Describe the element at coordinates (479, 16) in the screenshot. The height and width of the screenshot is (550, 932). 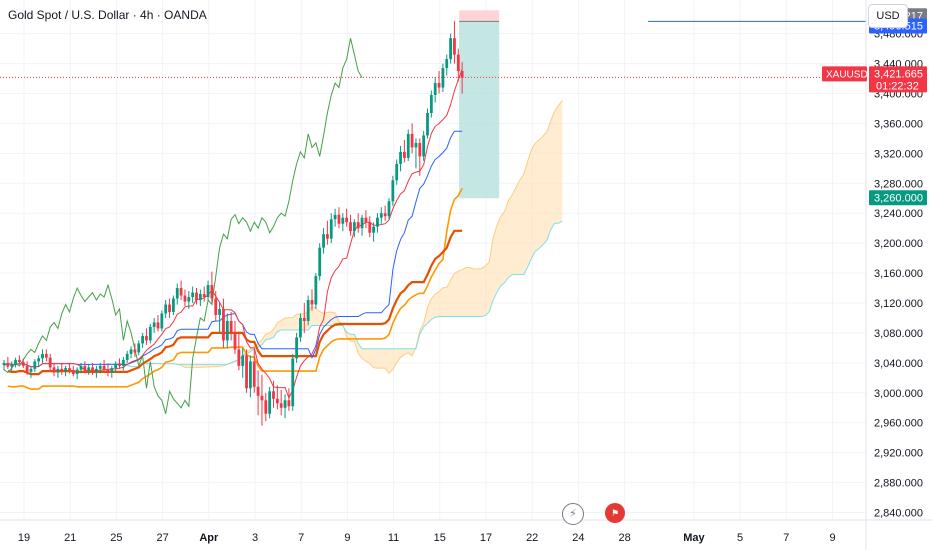
I see `stop-zone` at that location.